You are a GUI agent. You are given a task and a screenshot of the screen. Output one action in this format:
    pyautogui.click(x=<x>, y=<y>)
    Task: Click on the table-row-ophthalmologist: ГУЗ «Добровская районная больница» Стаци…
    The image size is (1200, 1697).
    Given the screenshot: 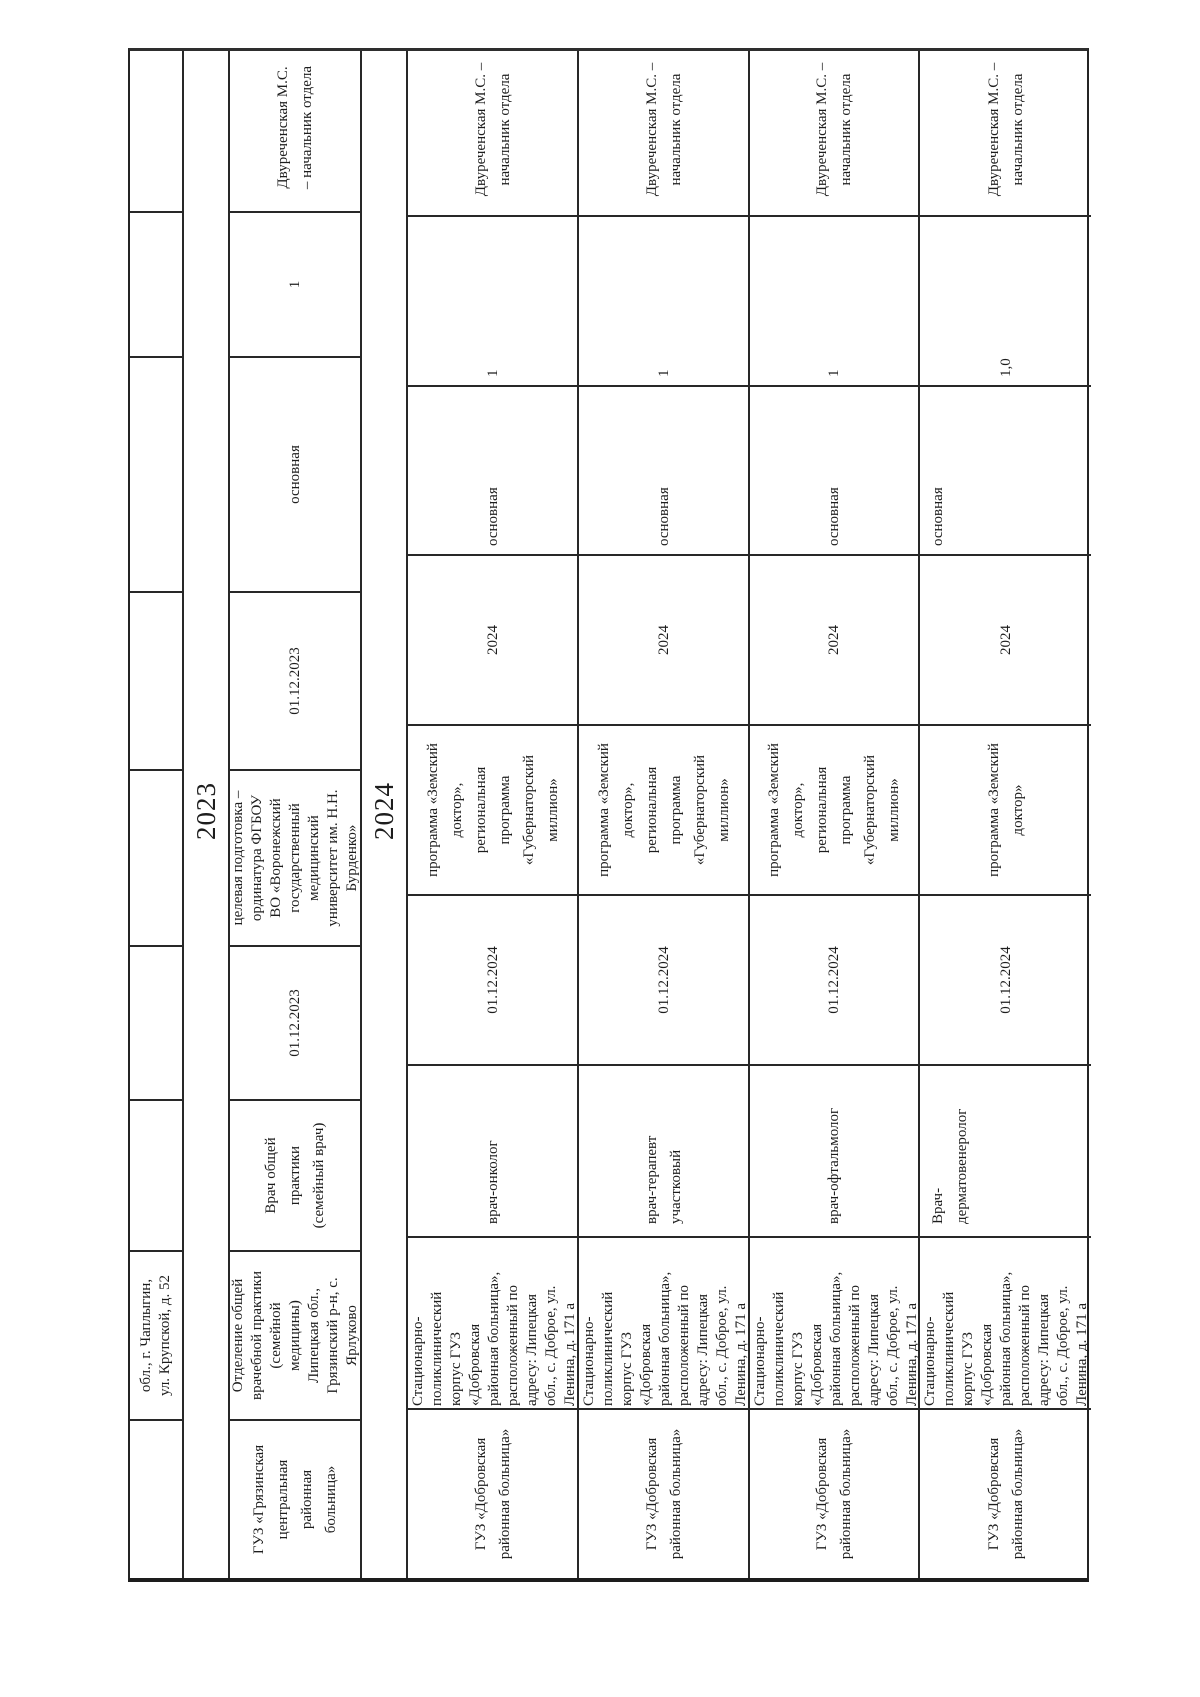 What is the action you would take?
    pyautogui.click(x=835, y=814)
    